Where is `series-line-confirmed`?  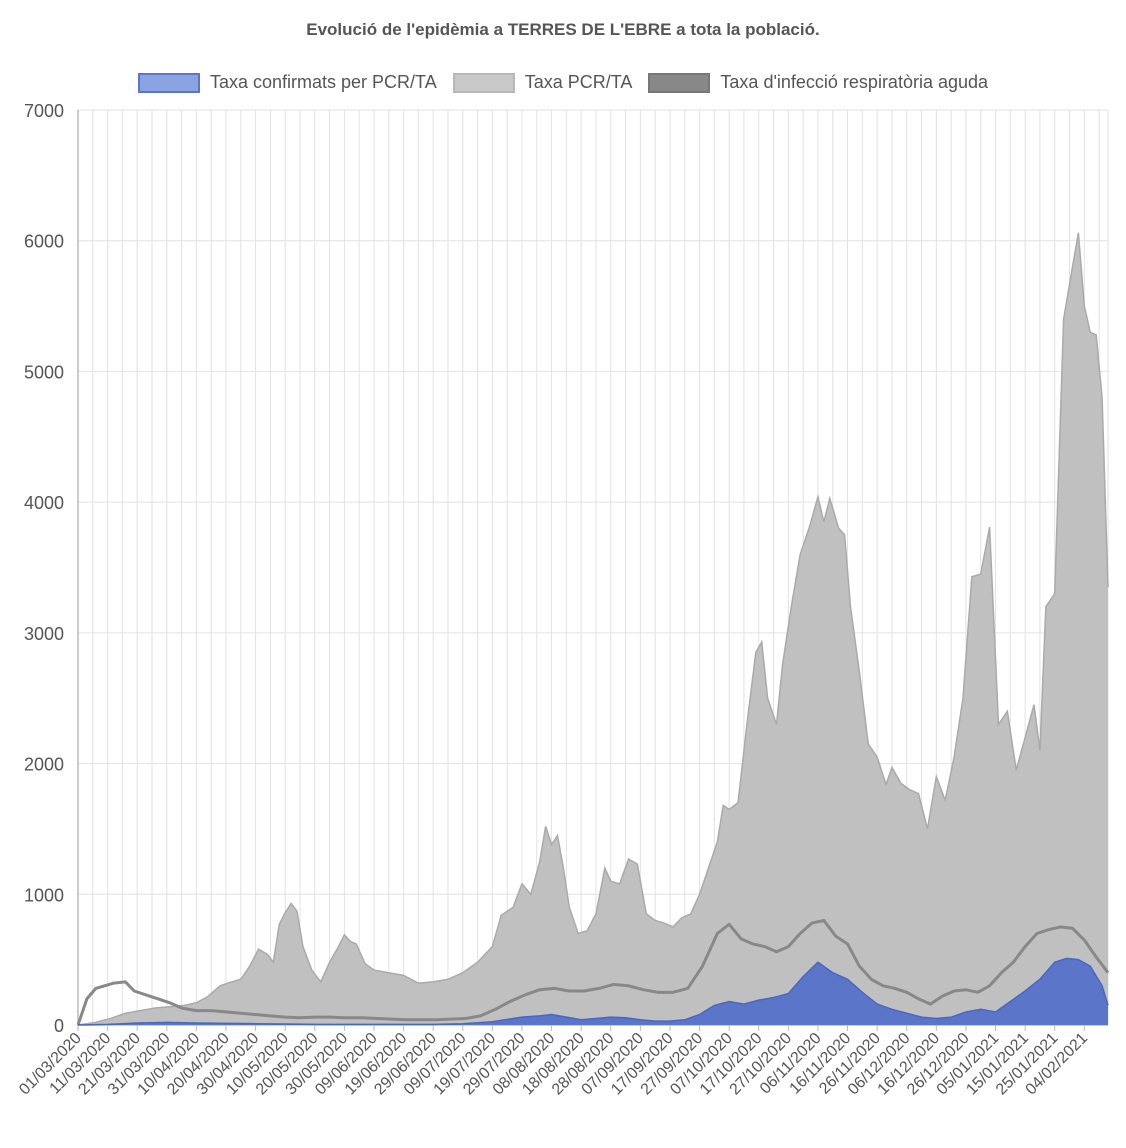 series-line-confirmed is located at coordinates (593, 991).